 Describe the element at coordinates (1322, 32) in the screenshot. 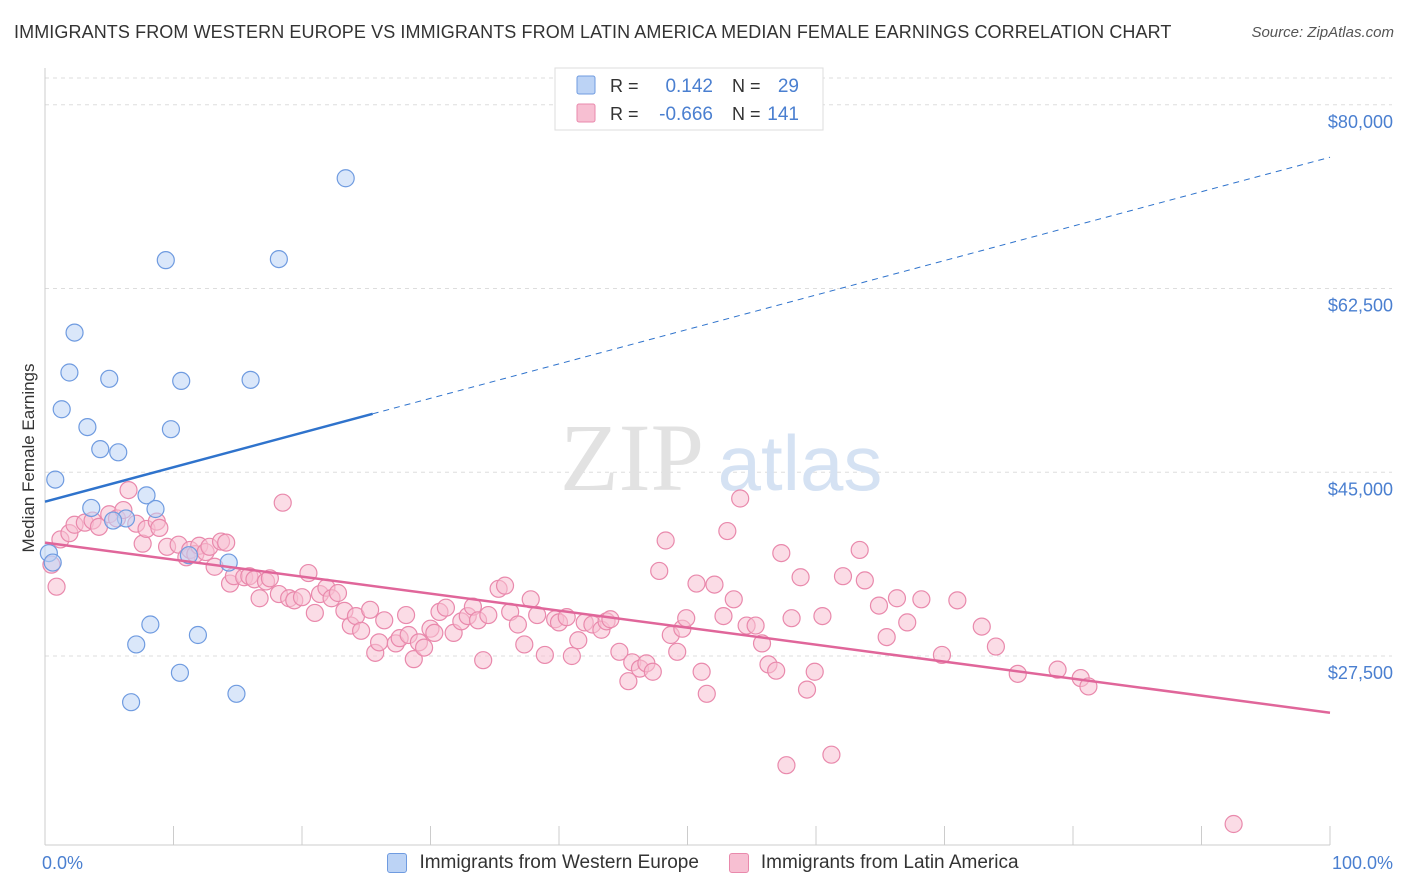

I see `source-label: Source: ZipAtlas.com` at that location.